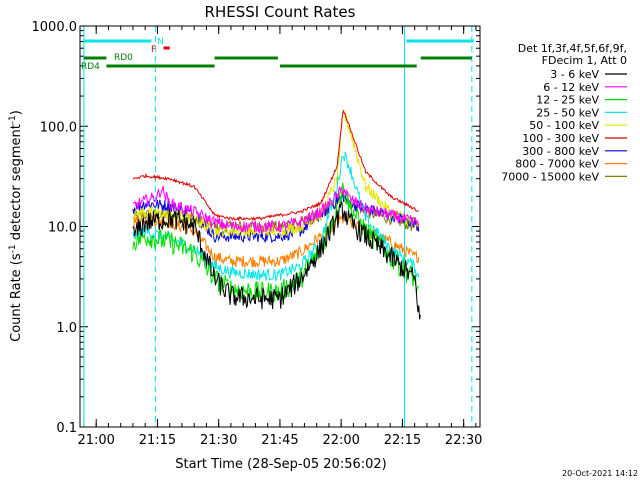  What do you see at coordinates (157, 440) in the screenshot?
I see `x-tick-label: 21:15` at bounding box center [157, 440].